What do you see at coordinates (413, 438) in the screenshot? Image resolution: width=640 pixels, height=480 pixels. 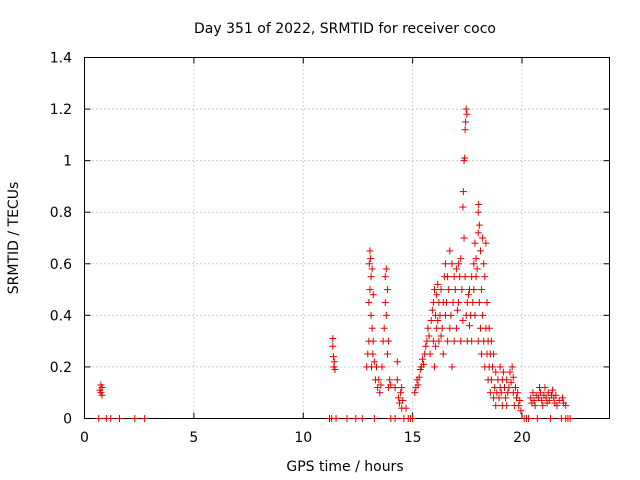 I see `x-tick-label: 15` at bounding box center [413, 438].